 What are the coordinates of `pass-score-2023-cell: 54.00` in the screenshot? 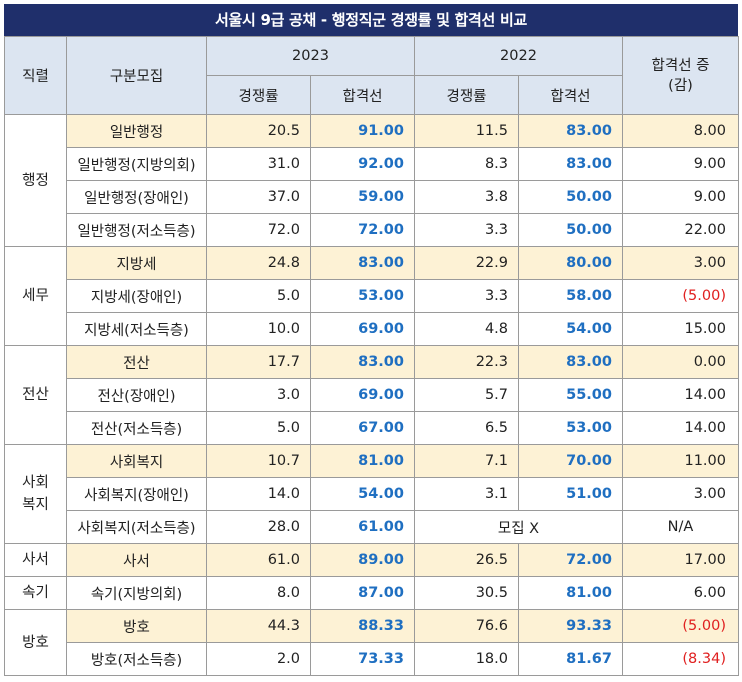 It's located at (362, 494).